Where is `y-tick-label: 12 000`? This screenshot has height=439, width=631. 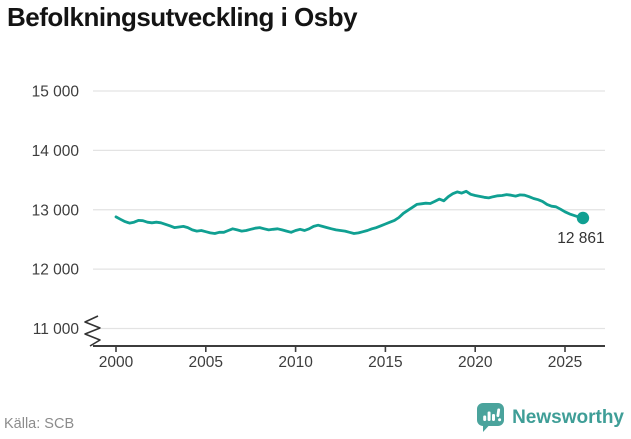
y-tick-label: 12 000 is located at coordinates (56, 270).